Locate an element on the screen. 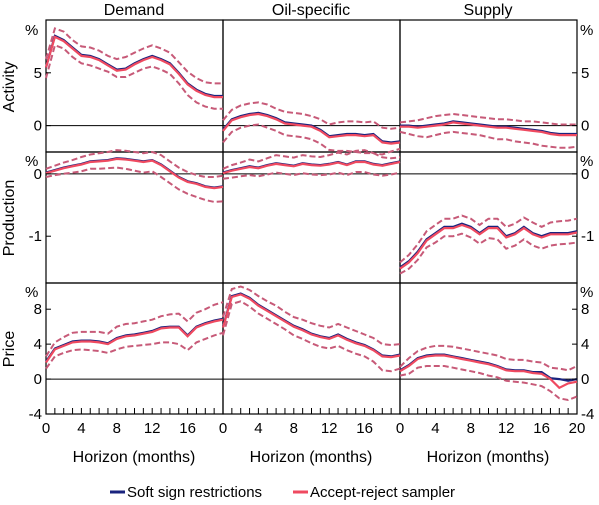  y-tick-label-right-2-1: 0 is located at coordinates (585, 379).